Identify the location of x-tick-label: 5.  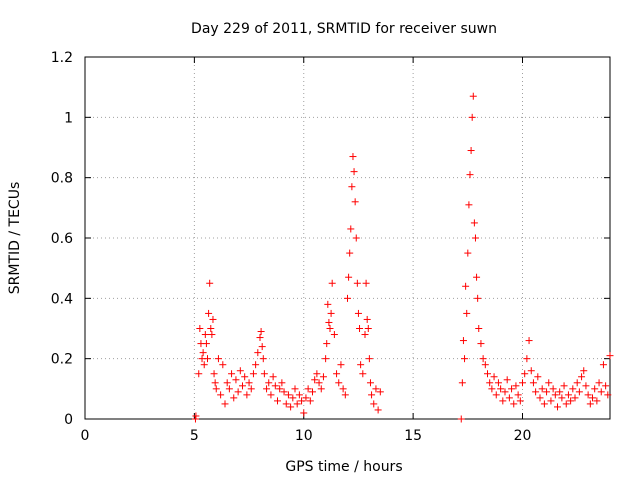
(194, 436).